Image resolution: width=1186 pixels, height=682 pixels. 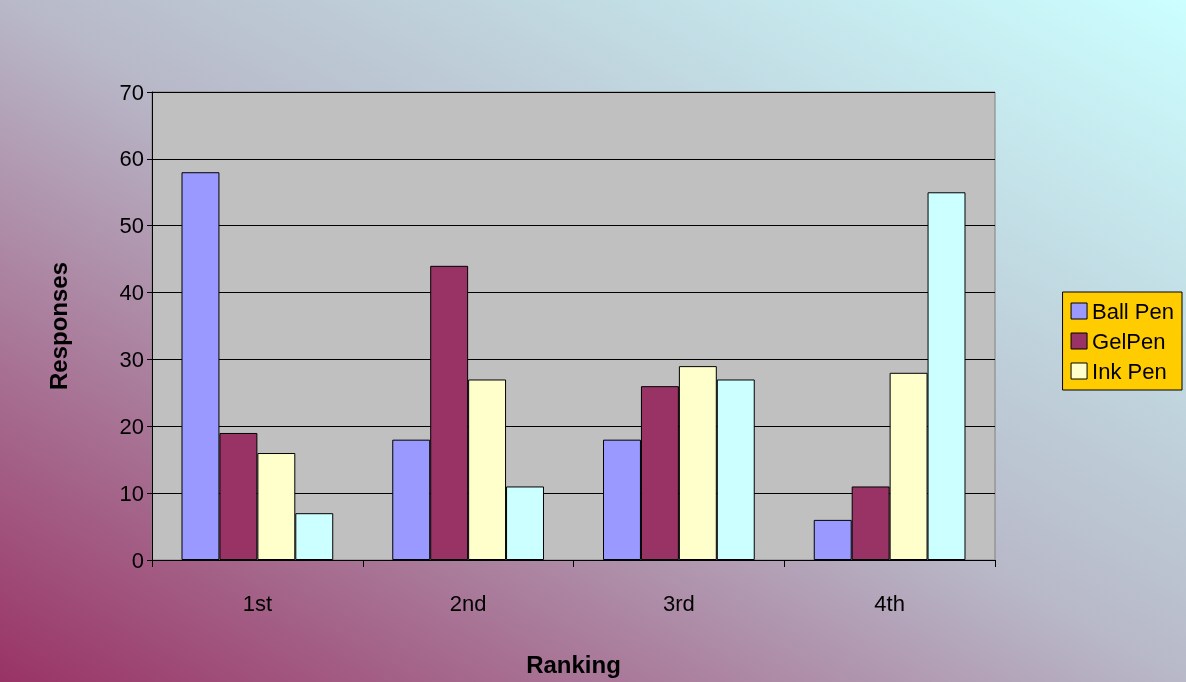 What do you see at coordinates (131, 293) in the screenshot?
I see `y-tick-label: 40` at bounding box center [131, 293].